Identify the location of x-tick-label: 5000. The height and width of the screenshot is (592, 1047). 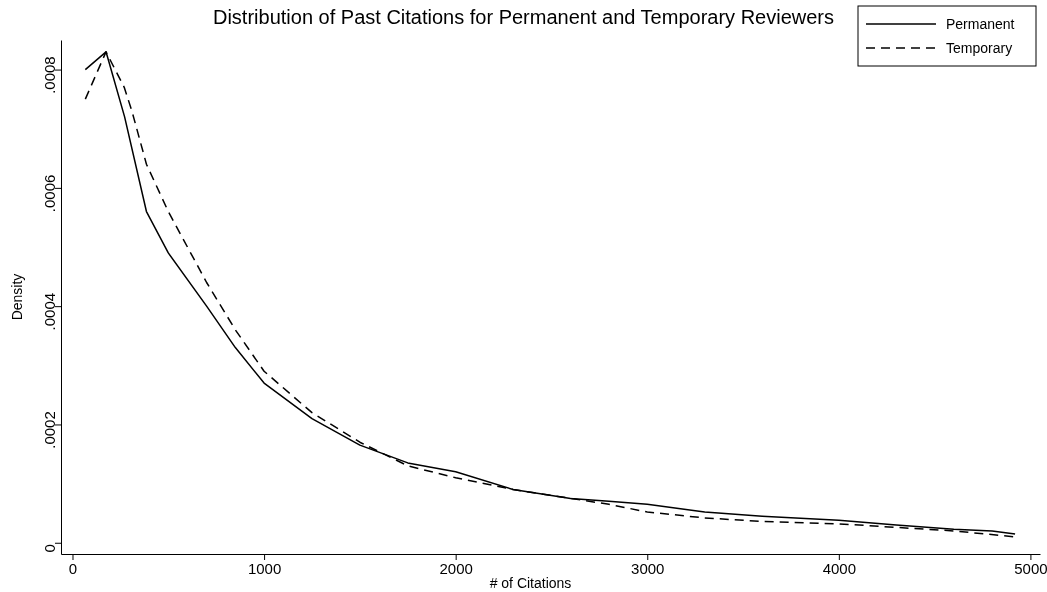
(1030, 568).